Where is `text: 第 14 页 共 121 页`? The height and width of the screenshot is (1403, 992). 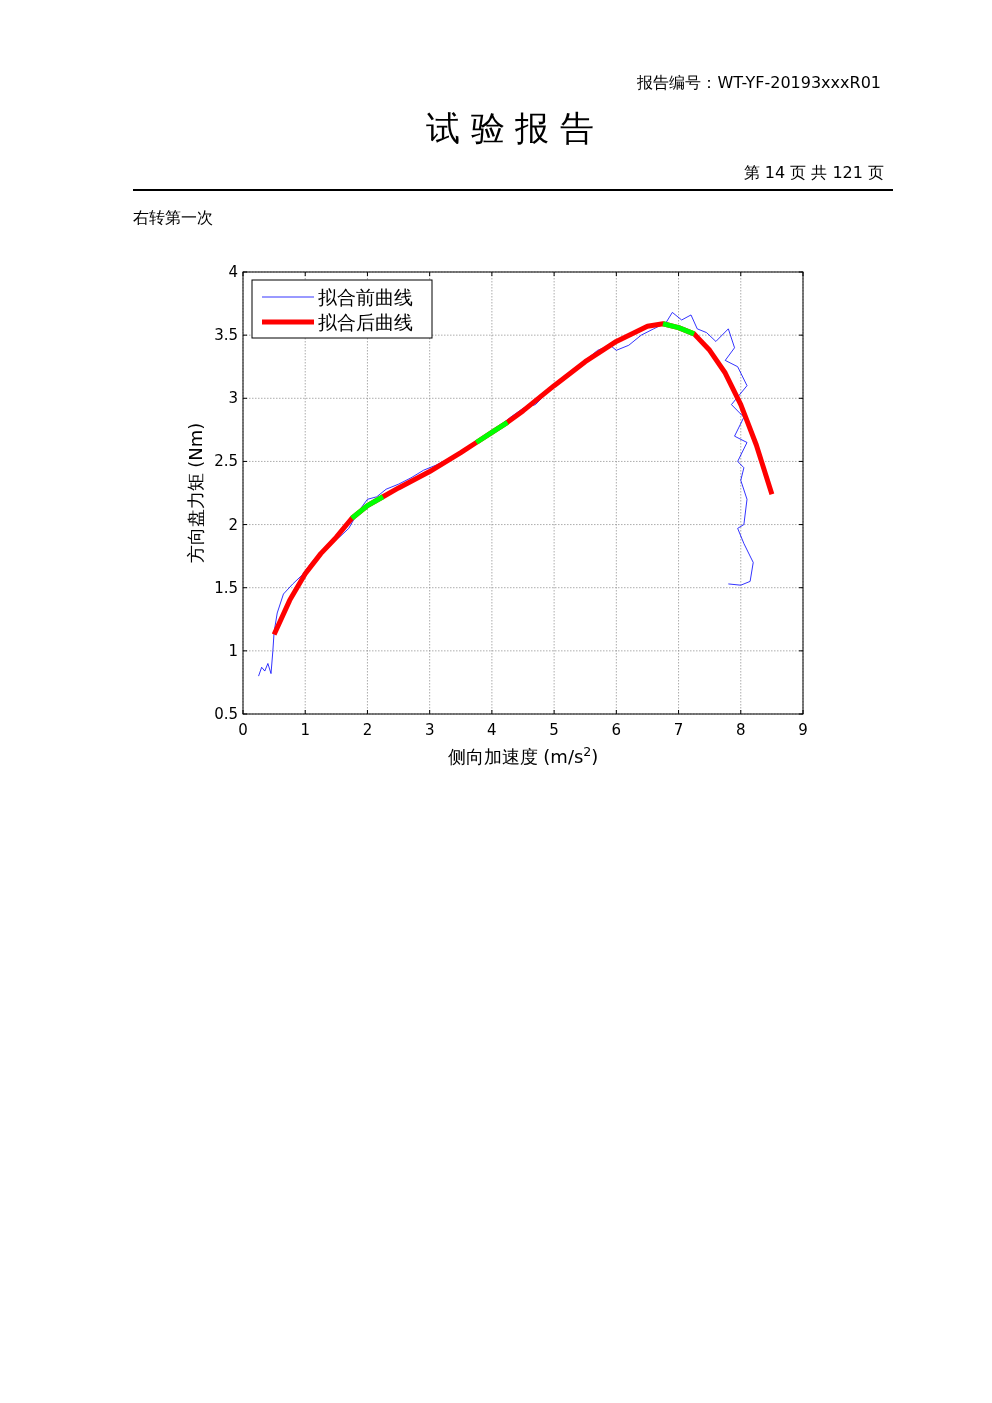
text: 第 14 页 共 121 页 is located at coordinates (813, 172).